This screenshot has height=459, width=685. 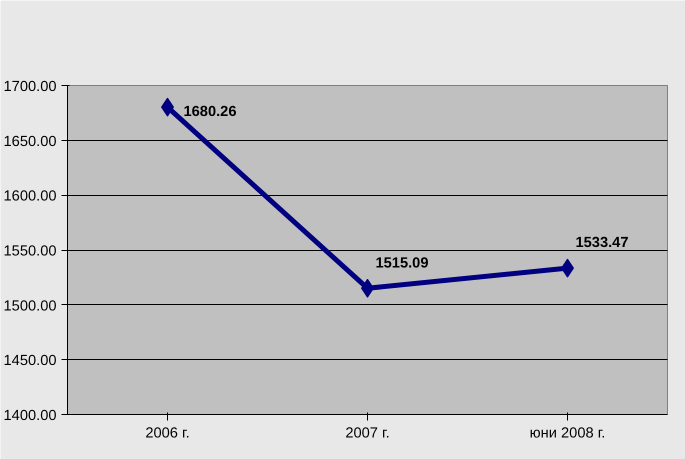 What do you see at coordinates (30, 196) in the screenshot?
I see `y-tick-label: 1600.00` at bounding box center [30, 196].